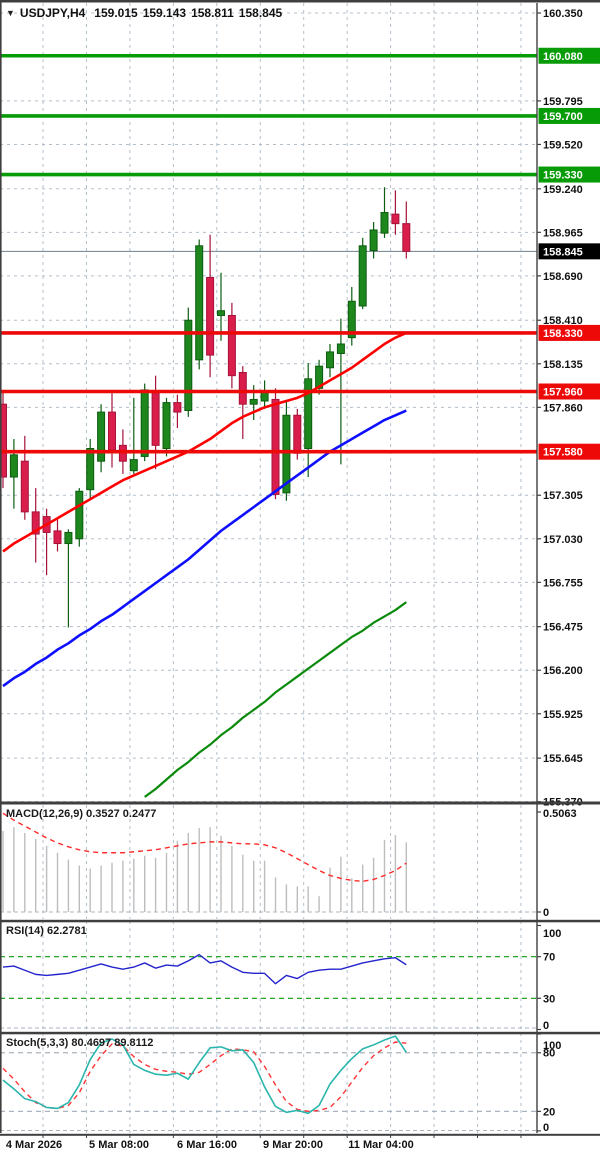 Image resolution: width=600 pixels, height=1154 pixels. What do you see at coordinates (563, 233) in the screenshot?
I see `price-tick-label: 158.965` at bounding box center [563, 233].